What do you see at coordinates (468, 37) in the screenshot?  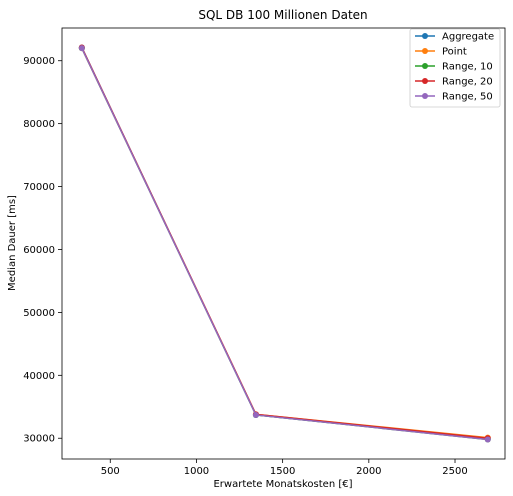 I see `legend-label: Aggregate` at bounding box center [468, 37].